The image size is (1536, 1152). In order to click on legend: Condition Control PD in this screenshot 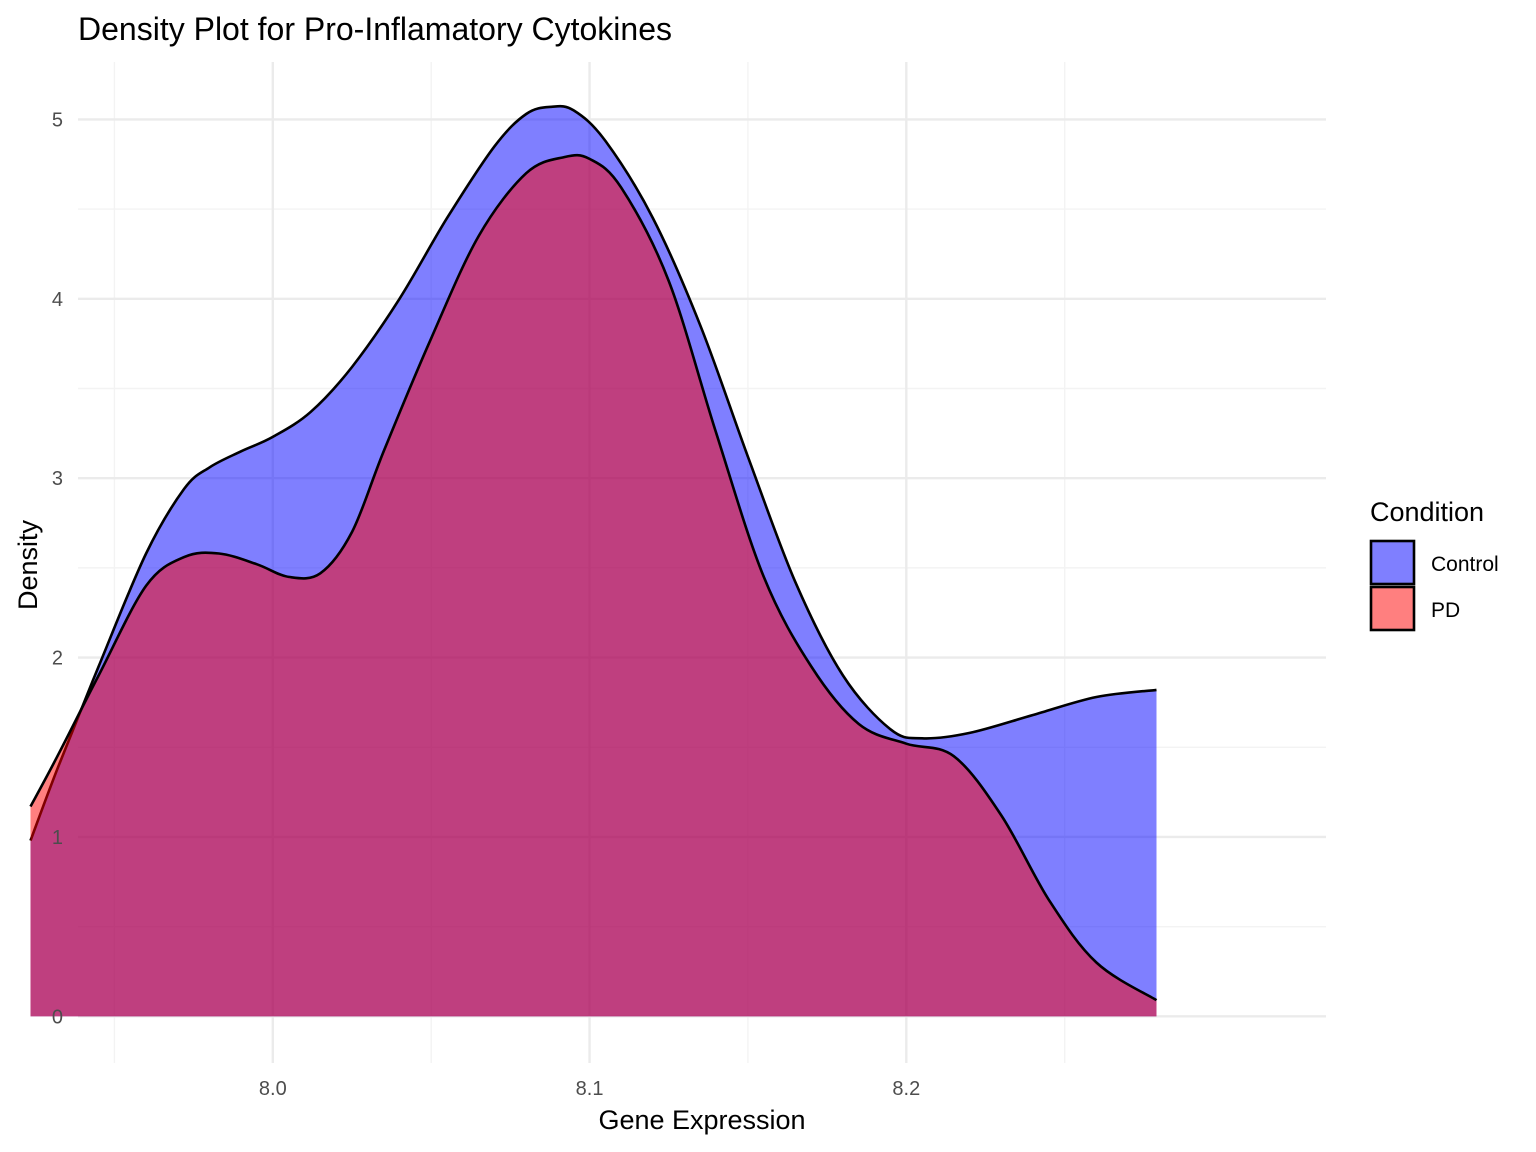, I will do `click(1434, 564)`.